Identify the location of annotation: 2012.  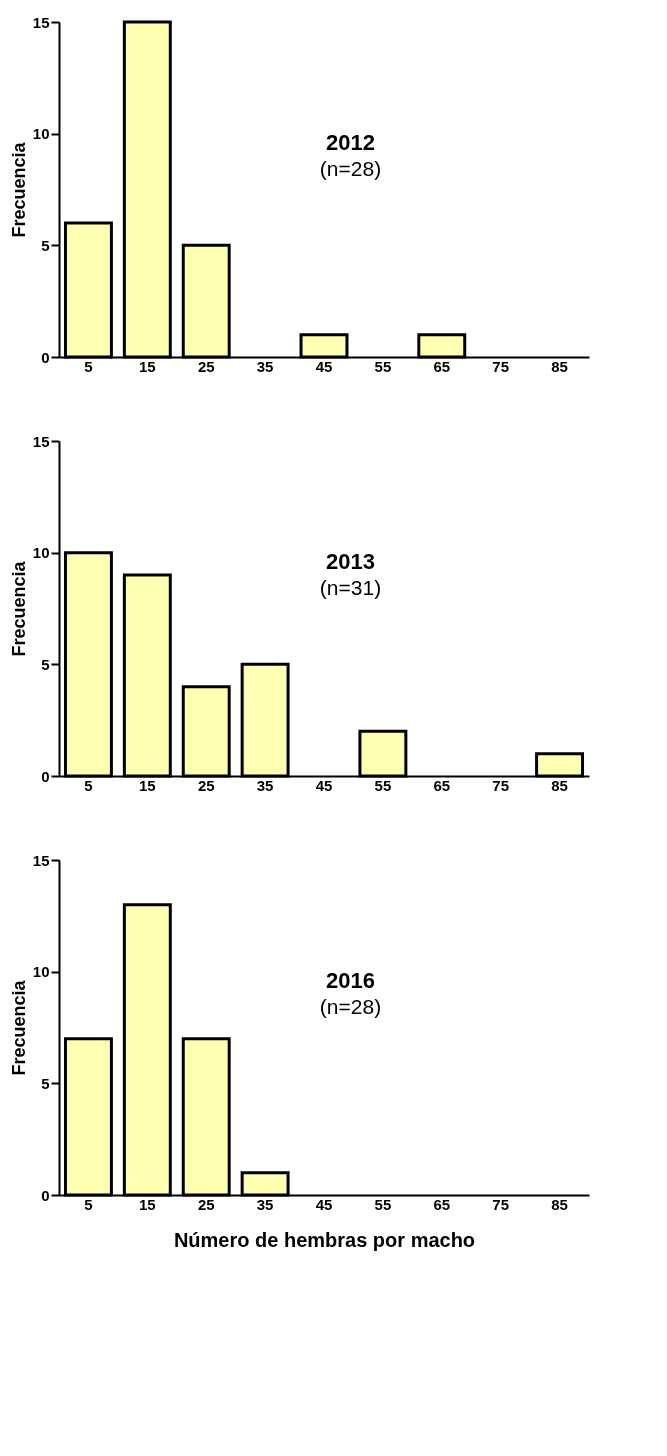
(350, 142).